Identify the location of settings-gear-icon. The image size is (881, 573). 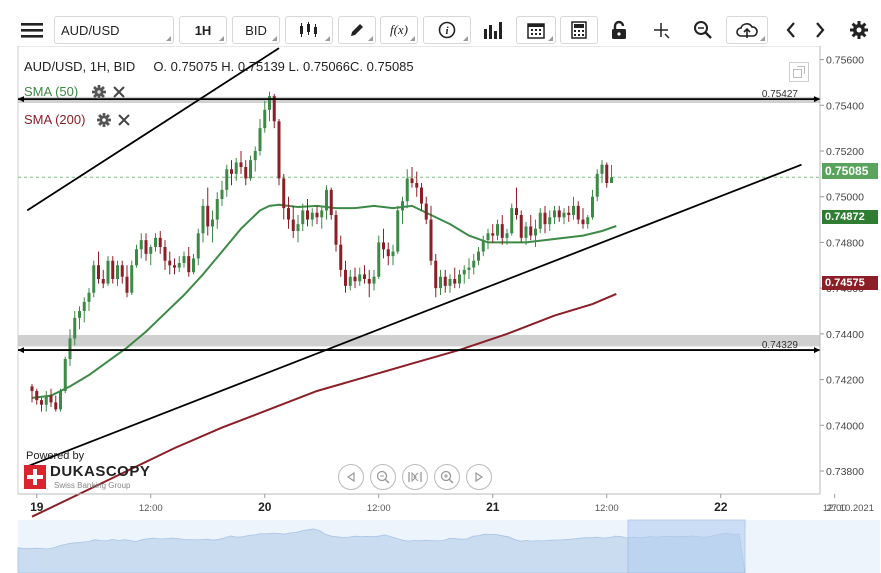
(859, 30).